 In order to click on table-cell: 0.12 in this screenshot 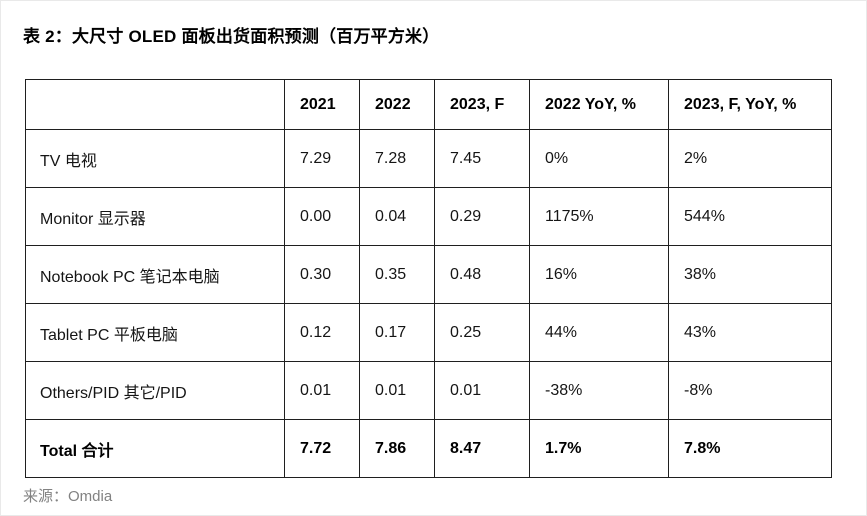, I will do `click(322, 332)`.